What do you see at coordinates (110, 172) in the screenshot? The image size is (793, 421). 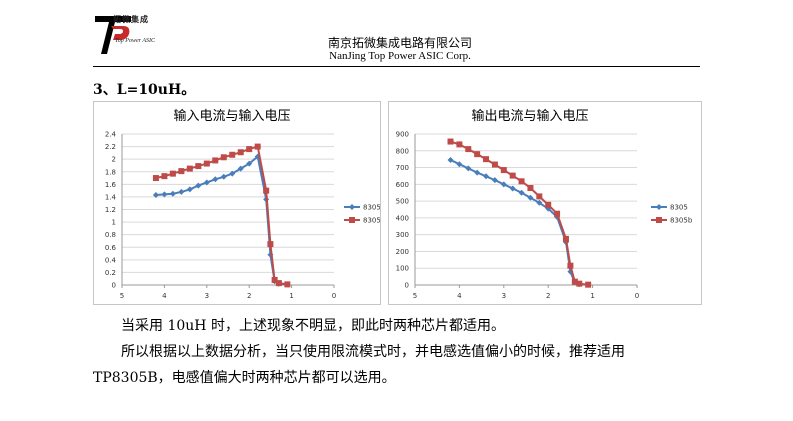 I see `y-tick-label: 1.8` at bounding box center [110, 172].